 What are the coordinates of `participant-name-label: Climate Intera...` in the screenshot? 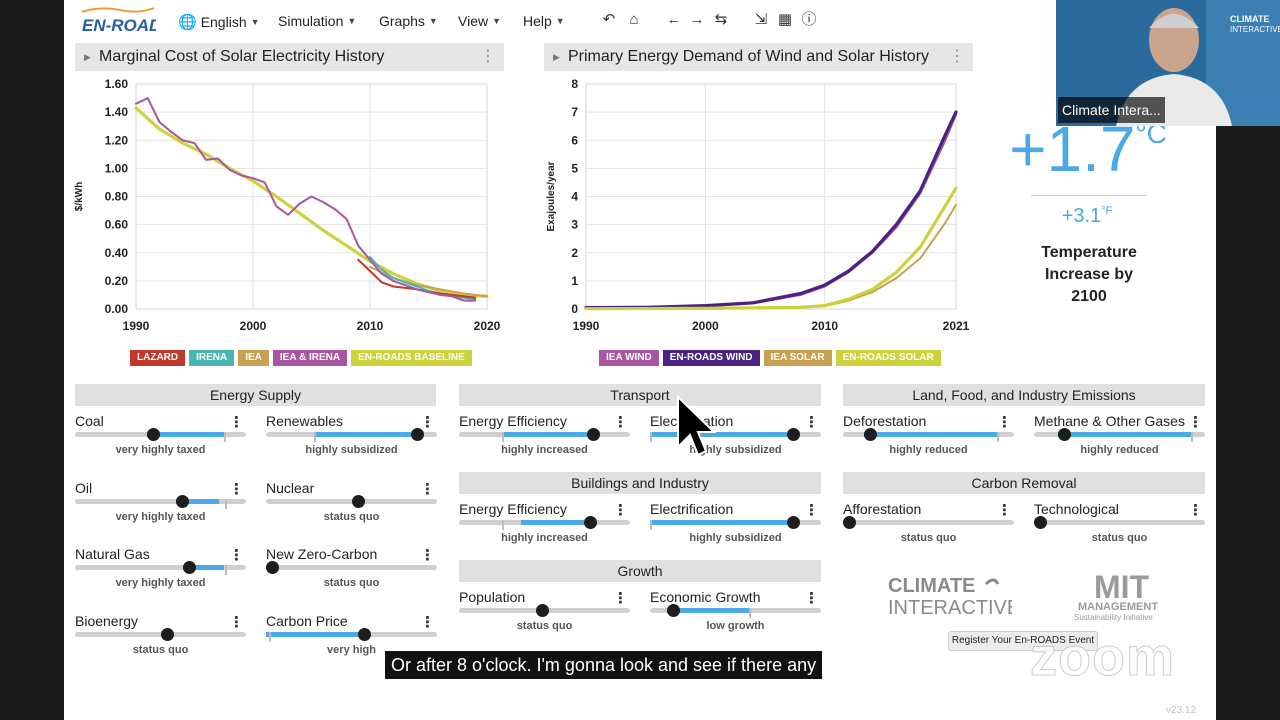 It's located at (1111, 110).